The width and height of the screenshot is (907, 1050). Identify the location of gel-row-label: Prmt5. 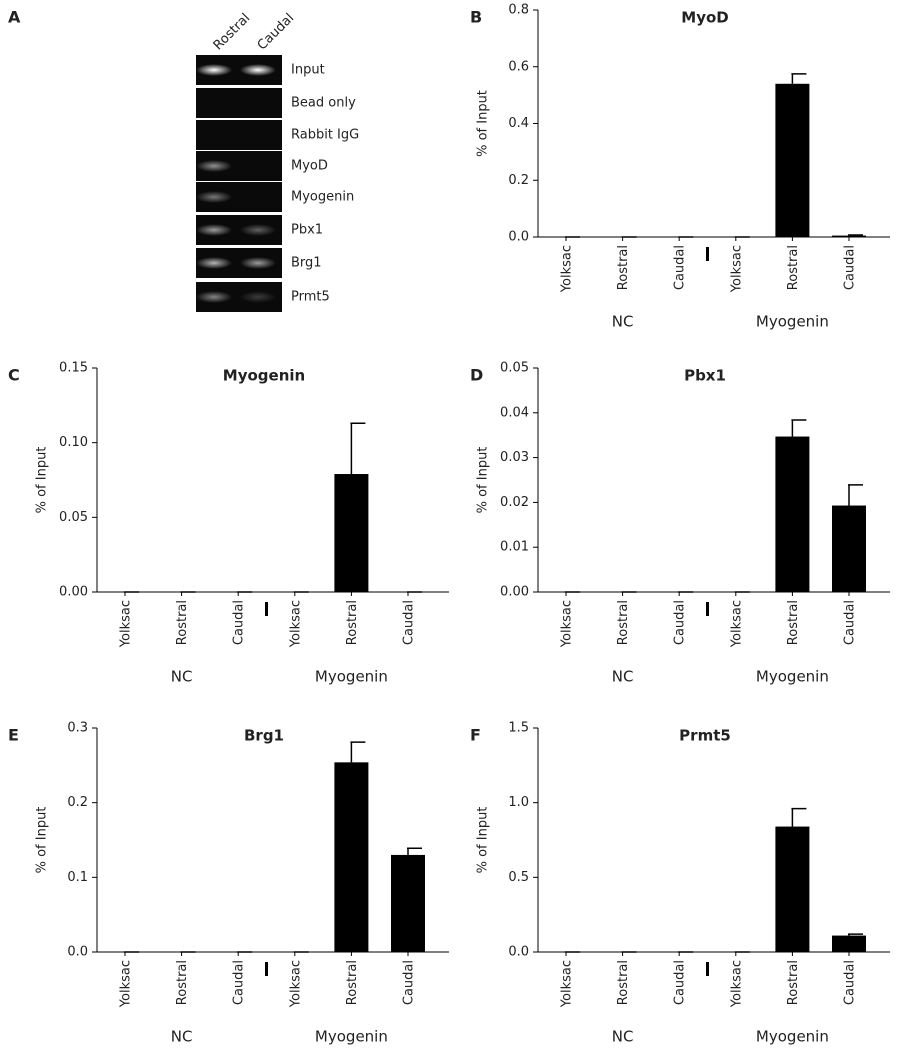
(310, 297).